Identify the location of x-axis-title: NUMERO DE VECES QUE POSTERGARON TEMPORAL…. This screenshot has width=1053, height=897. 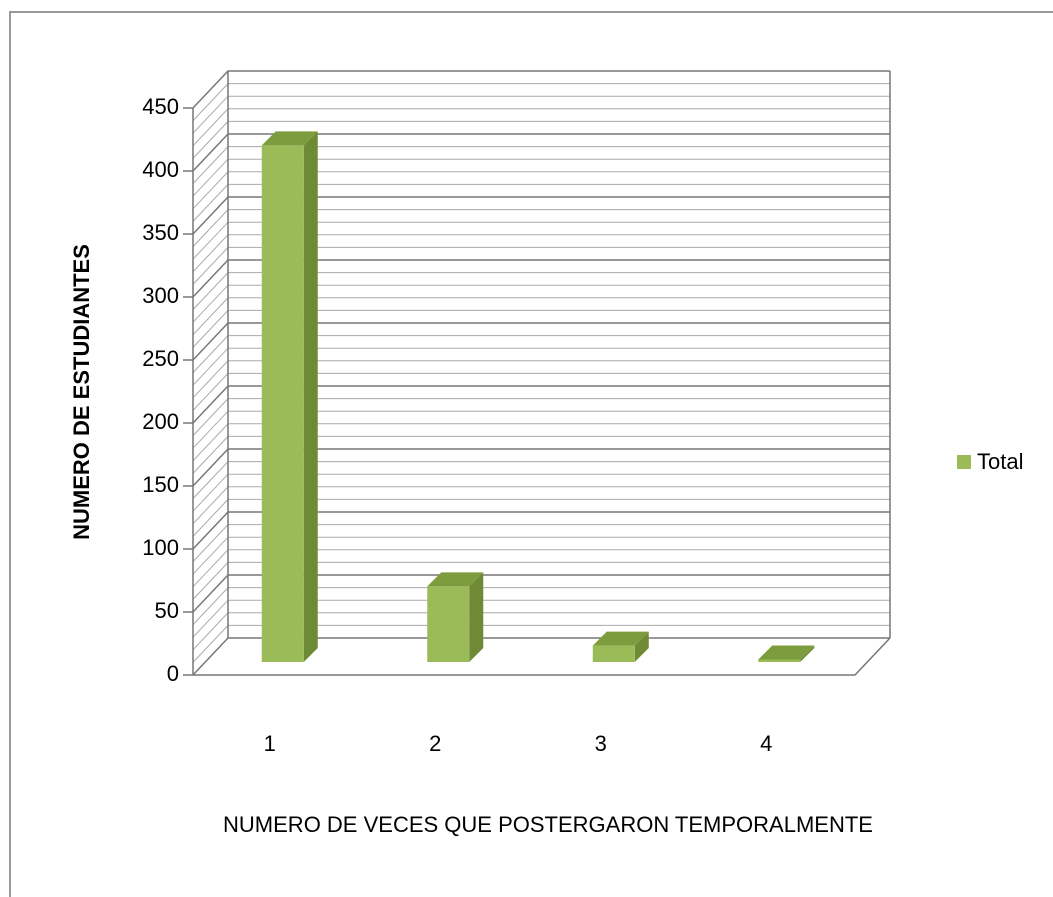
(548, 824).